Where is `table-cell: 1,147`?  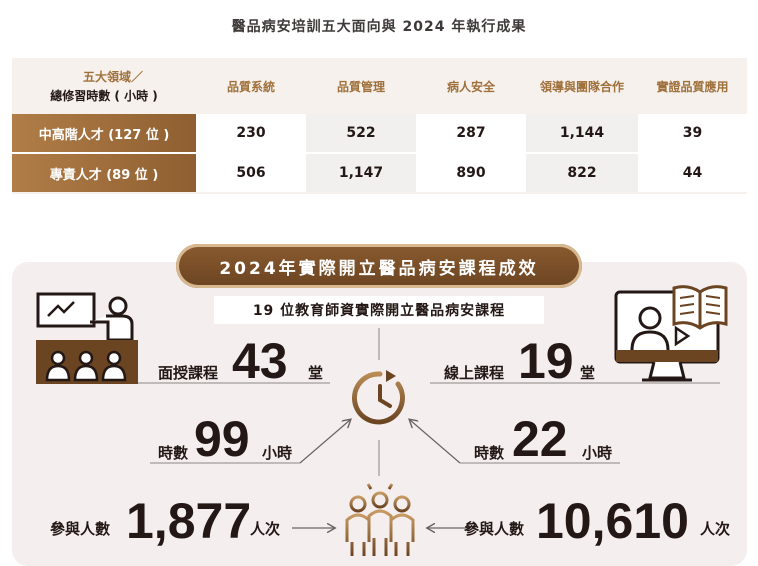 table-cell: 1,147 is located at coordinates (361, 173).